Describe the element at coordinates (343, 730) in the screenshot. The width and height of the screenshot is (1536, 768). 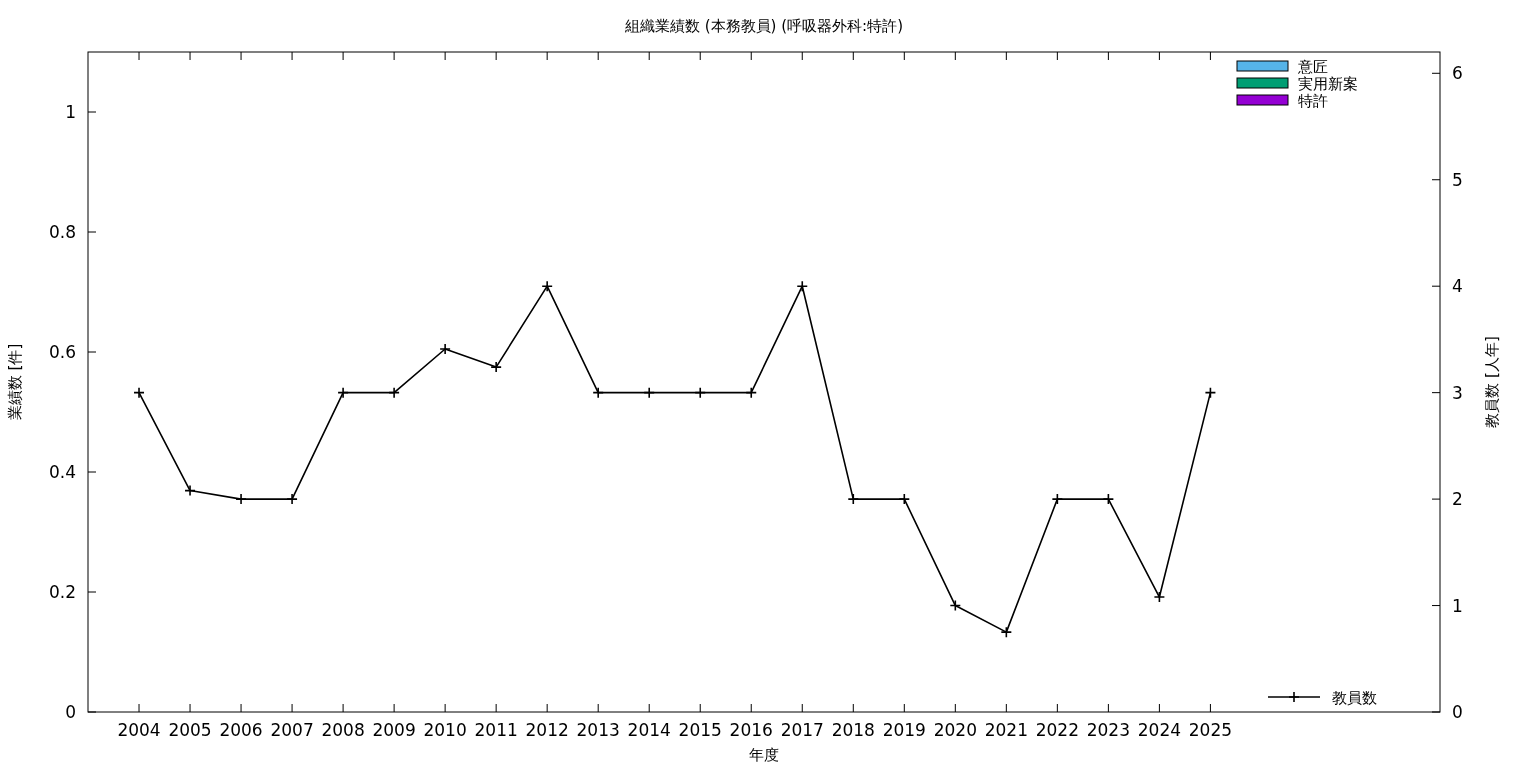
I see `x-tick-label: 2008` at that location.